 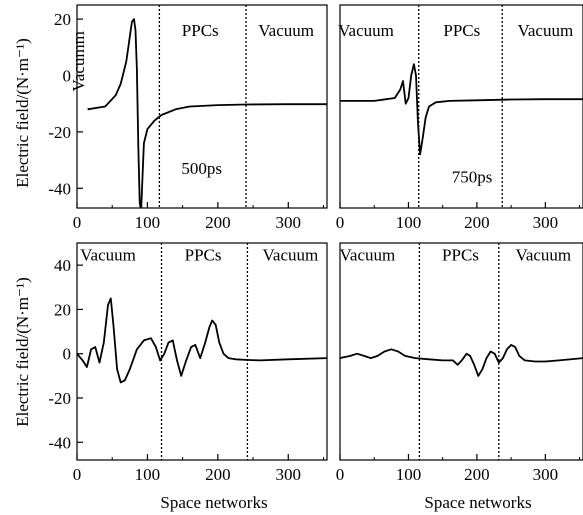 I want to click on time-annotation: 750ps, so click(x=472, y=177).